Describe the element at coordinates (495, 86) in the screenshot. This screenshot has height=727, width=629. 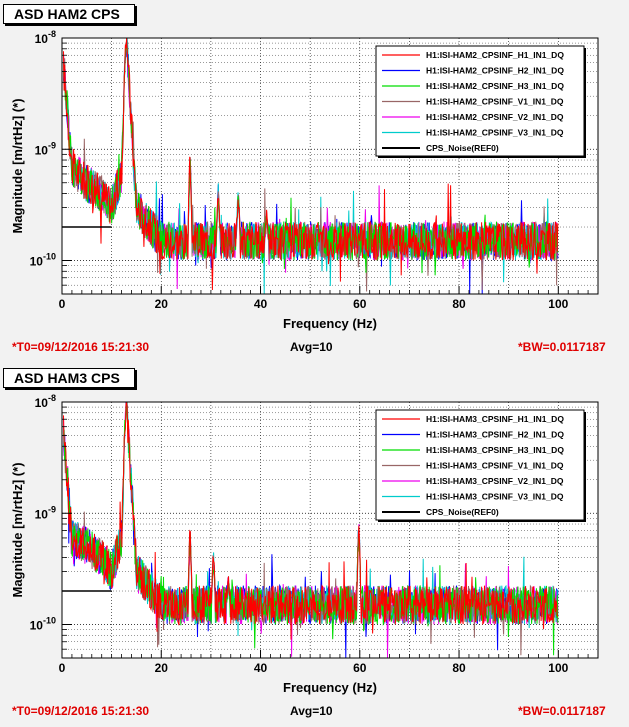
I see `legend-label: H1:ISI-HAM2_CPSINF_H3_IN1_DQ` at that location.